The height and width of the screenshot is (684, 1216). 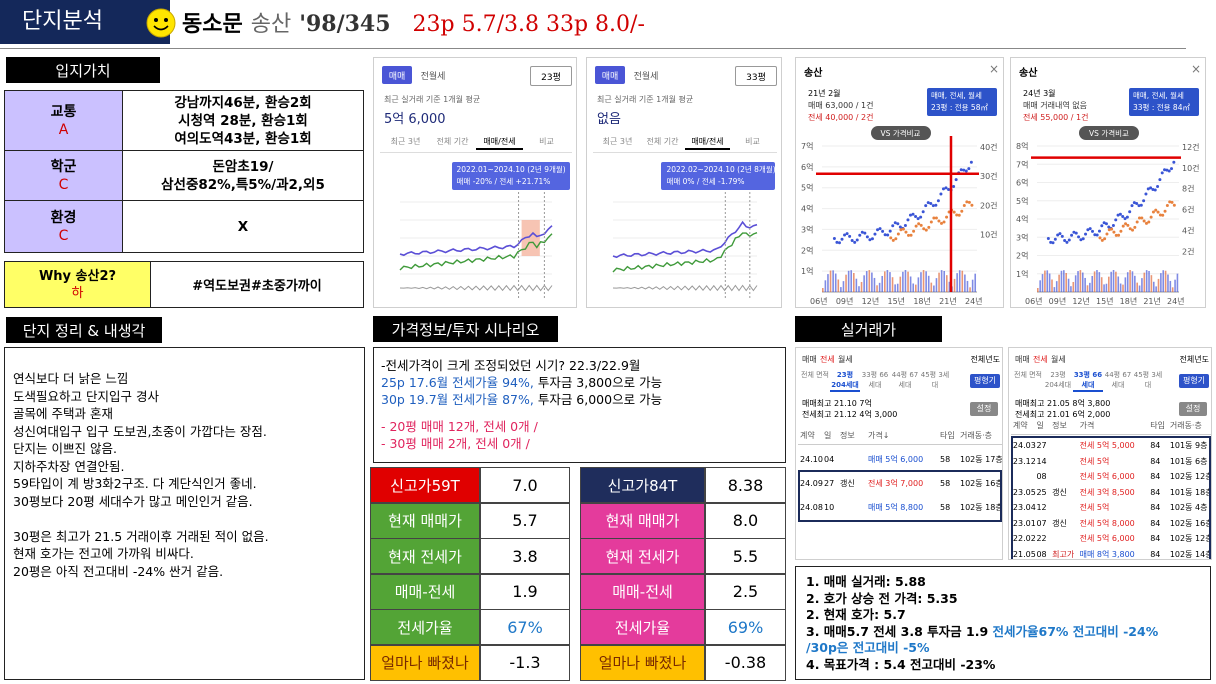 I want to click on trade-cell: 101동 18층, so click(x=1190, y=492).